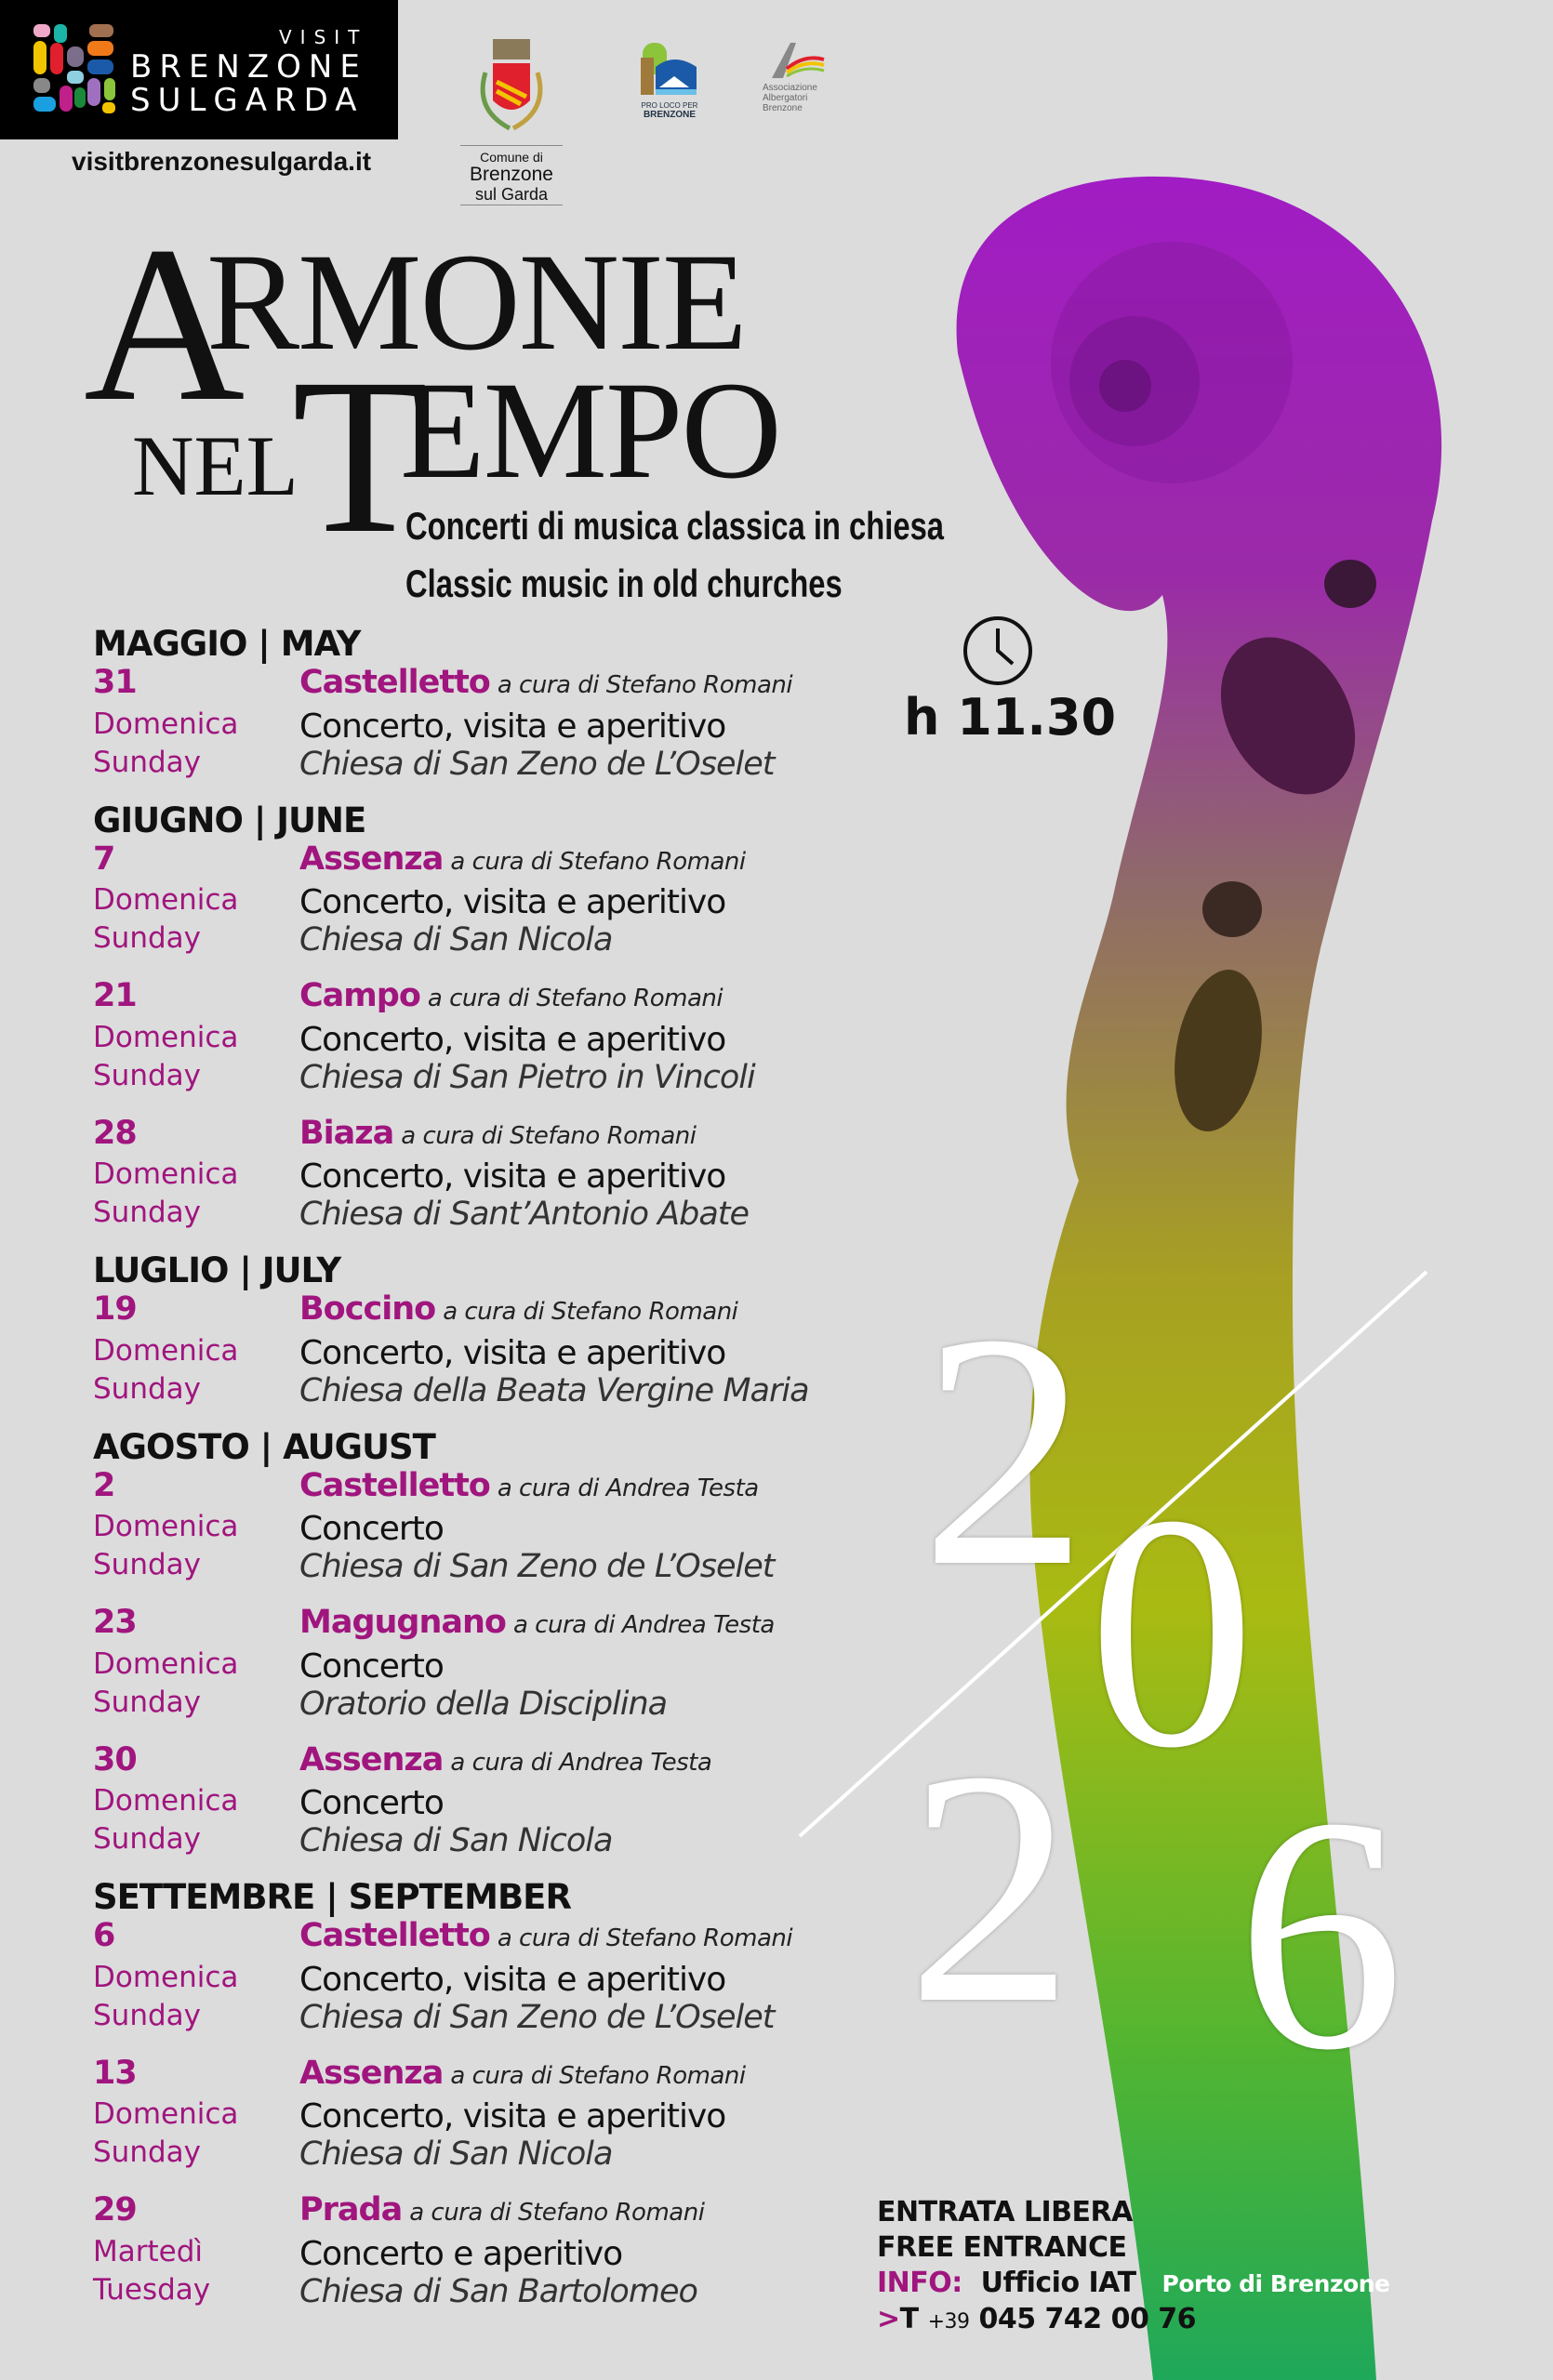  I want to click on visit-brenzone-logo: VISIT BRENZONE SULGARDA, so click(199, 69).